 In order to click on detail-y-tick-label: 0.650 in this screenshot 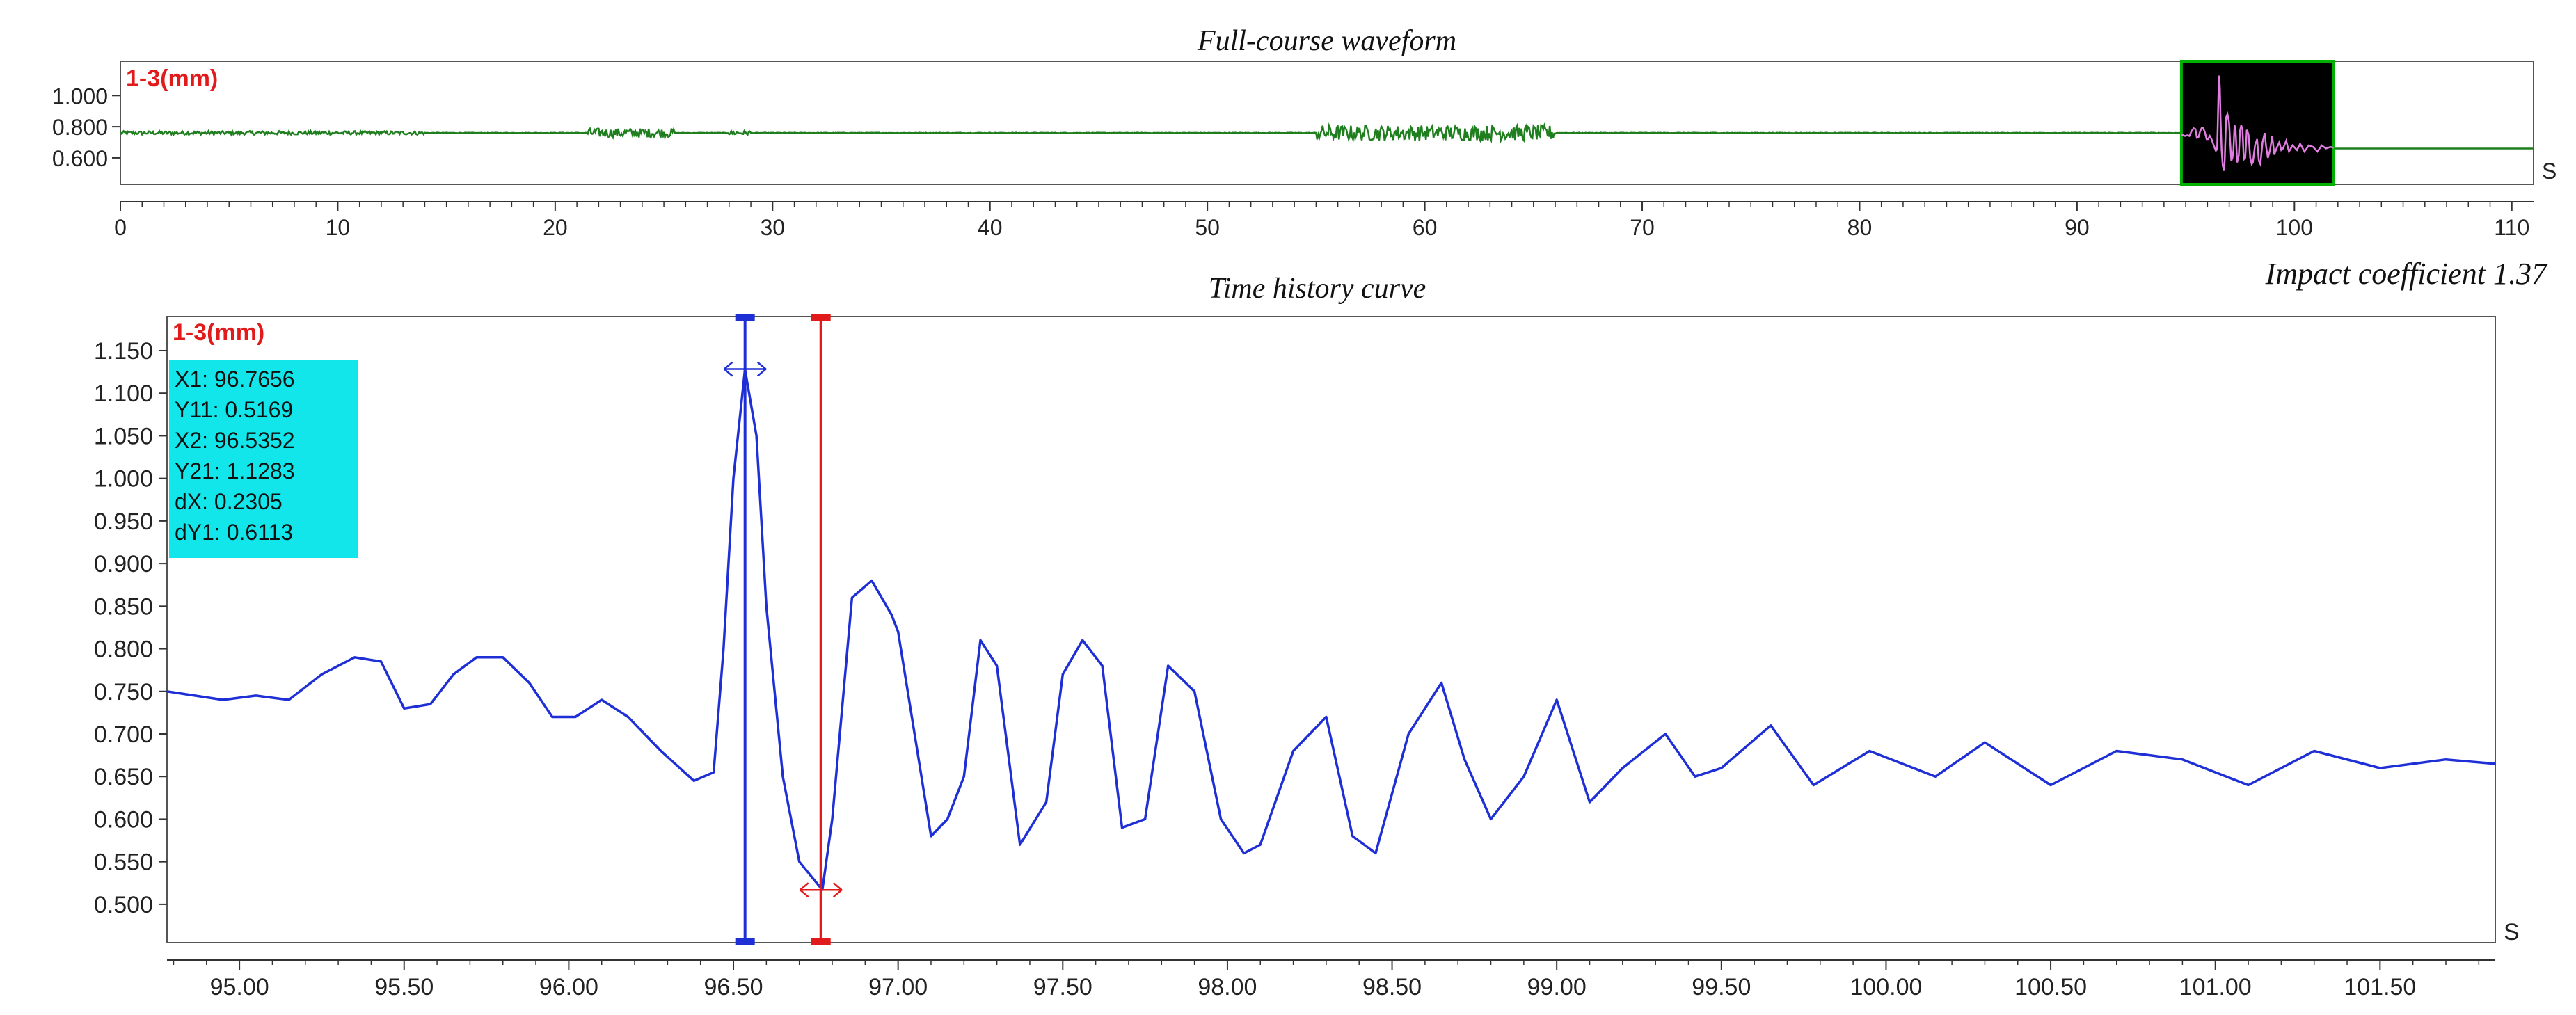, I will do `click(123, 777)`.